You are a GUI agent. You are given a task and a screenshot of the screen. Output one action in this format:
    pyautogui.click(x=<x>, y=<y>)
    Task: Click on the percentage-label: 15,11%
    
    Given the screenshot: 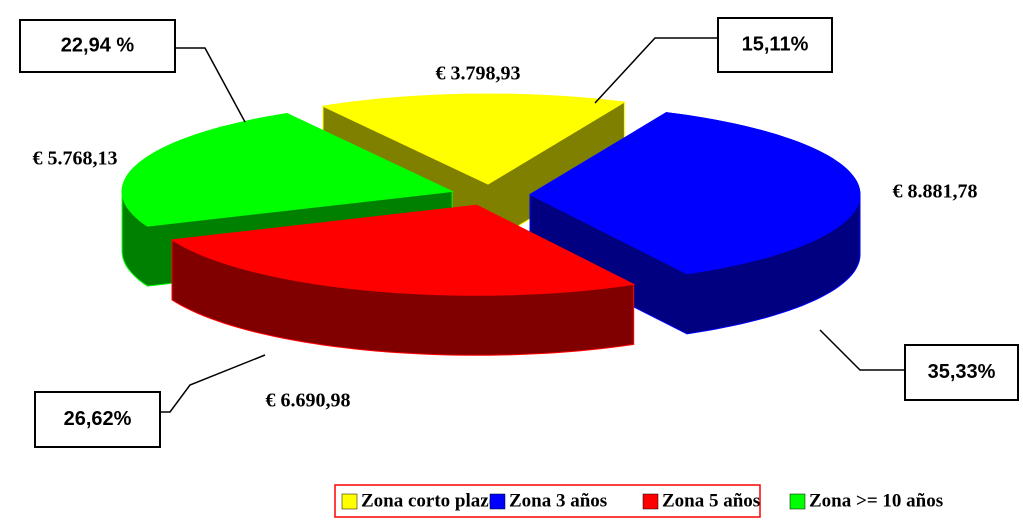 What is the action you would take?
    pyautogui.click(x=775, y=44)
    